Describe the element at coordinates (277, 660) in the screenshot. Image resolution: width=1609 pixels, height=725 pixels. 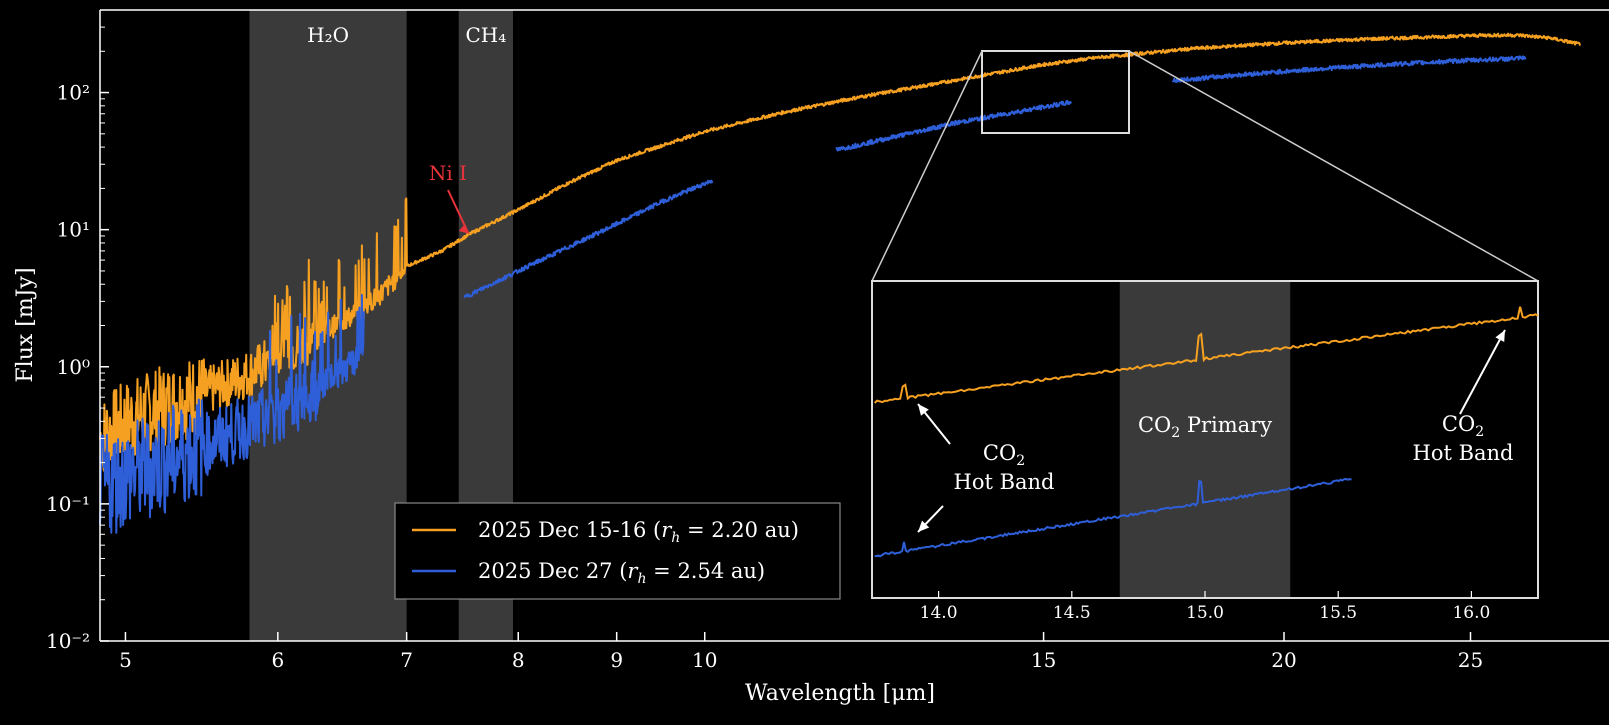
I see `x-tick-label-1: 6` at that location.